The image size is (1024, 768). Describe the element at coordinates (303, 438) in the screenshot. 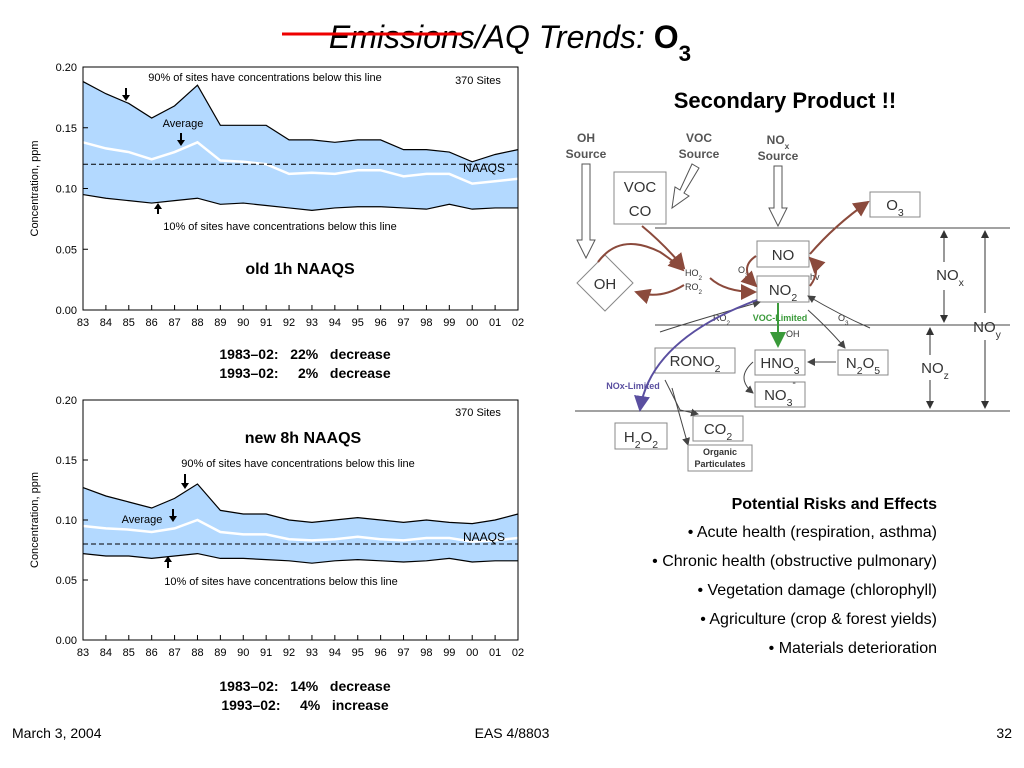

I see `annotation: new 8h NAAQS` at that location.